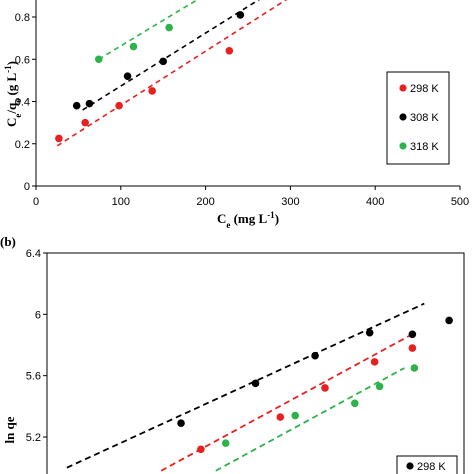 This screenshot has height=474, width=474. I want to click on y-tick-label: 0.8, so click(22, 18).